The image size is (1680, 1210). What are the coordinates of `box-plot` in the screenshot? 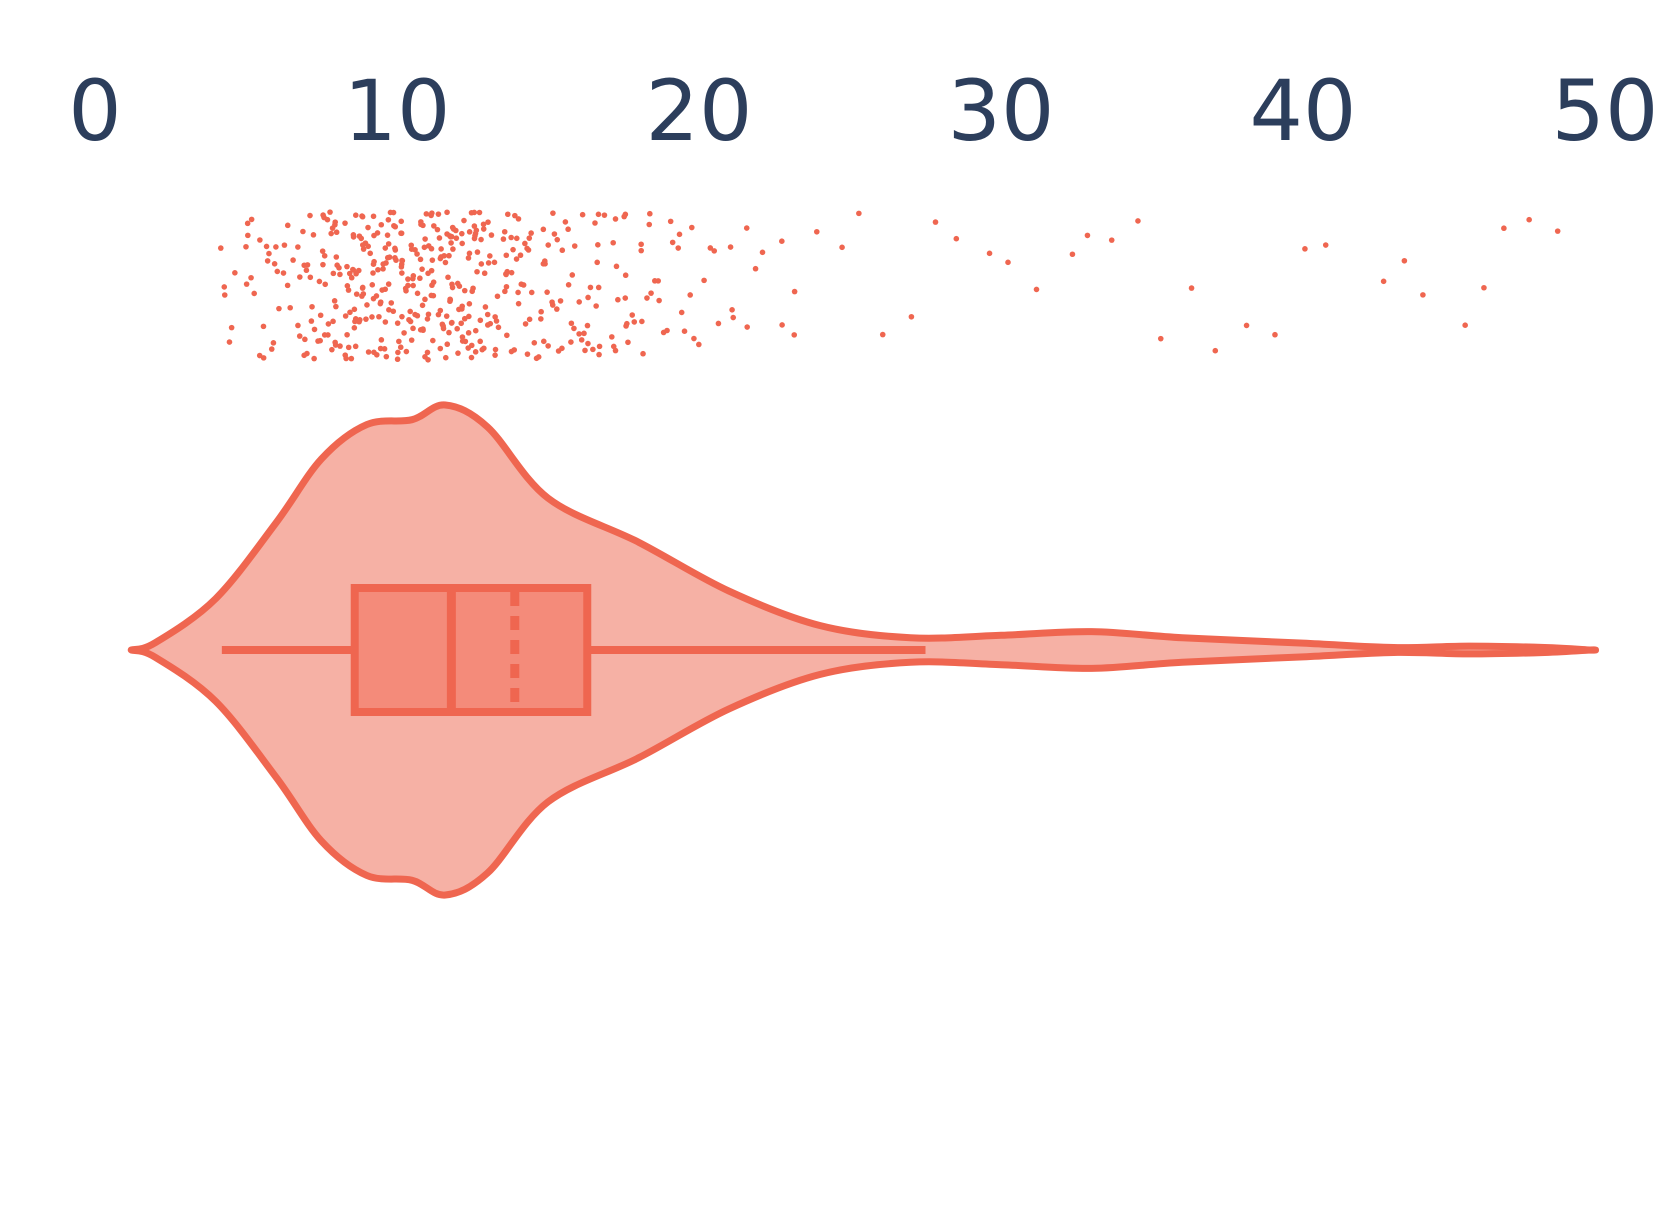 It's located at (573, 650).